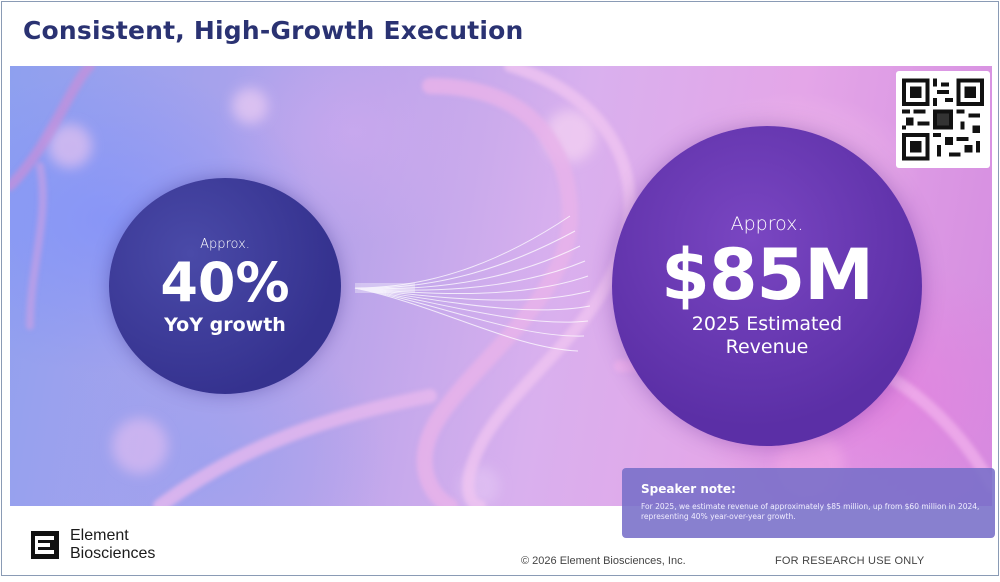 The width and height of the screenshot is (1000, 582). I want to click on research-use-notice: FOR RESEARCH USE ONLY, so click(850, 561).